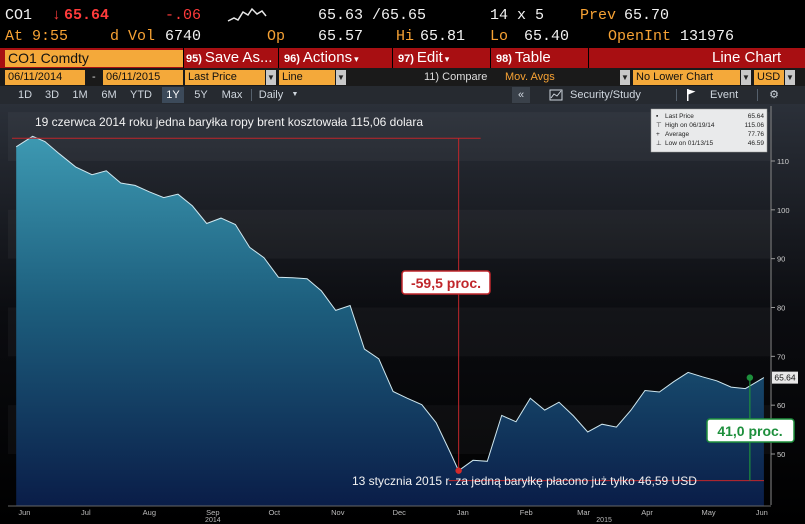  I want to click on actions-label: Actions, so click(327, 57).